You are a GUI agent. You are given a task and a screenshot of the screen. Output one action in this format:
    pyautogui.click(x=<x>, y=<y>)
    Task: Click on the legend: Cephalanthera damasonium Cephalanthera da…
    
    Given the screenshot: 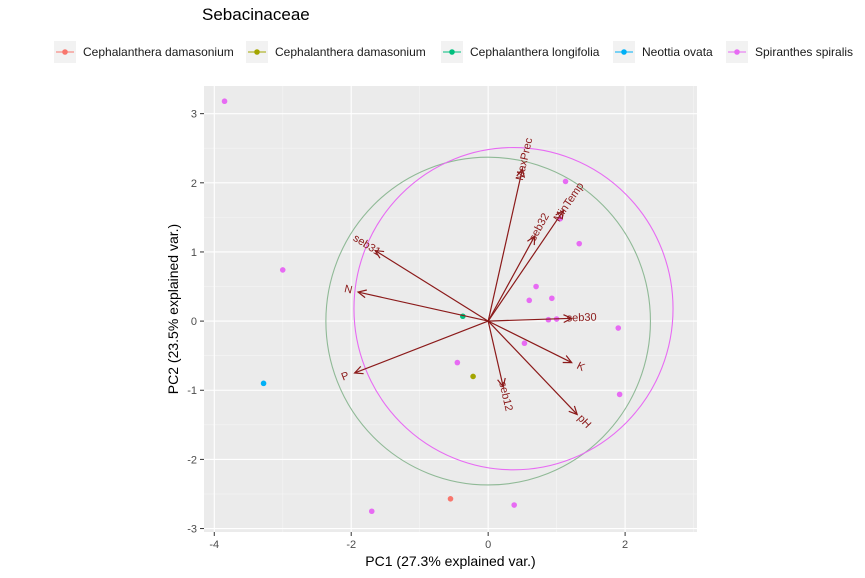 What is the action you would take?
    pyautogui.click(x=453, y=52)
    